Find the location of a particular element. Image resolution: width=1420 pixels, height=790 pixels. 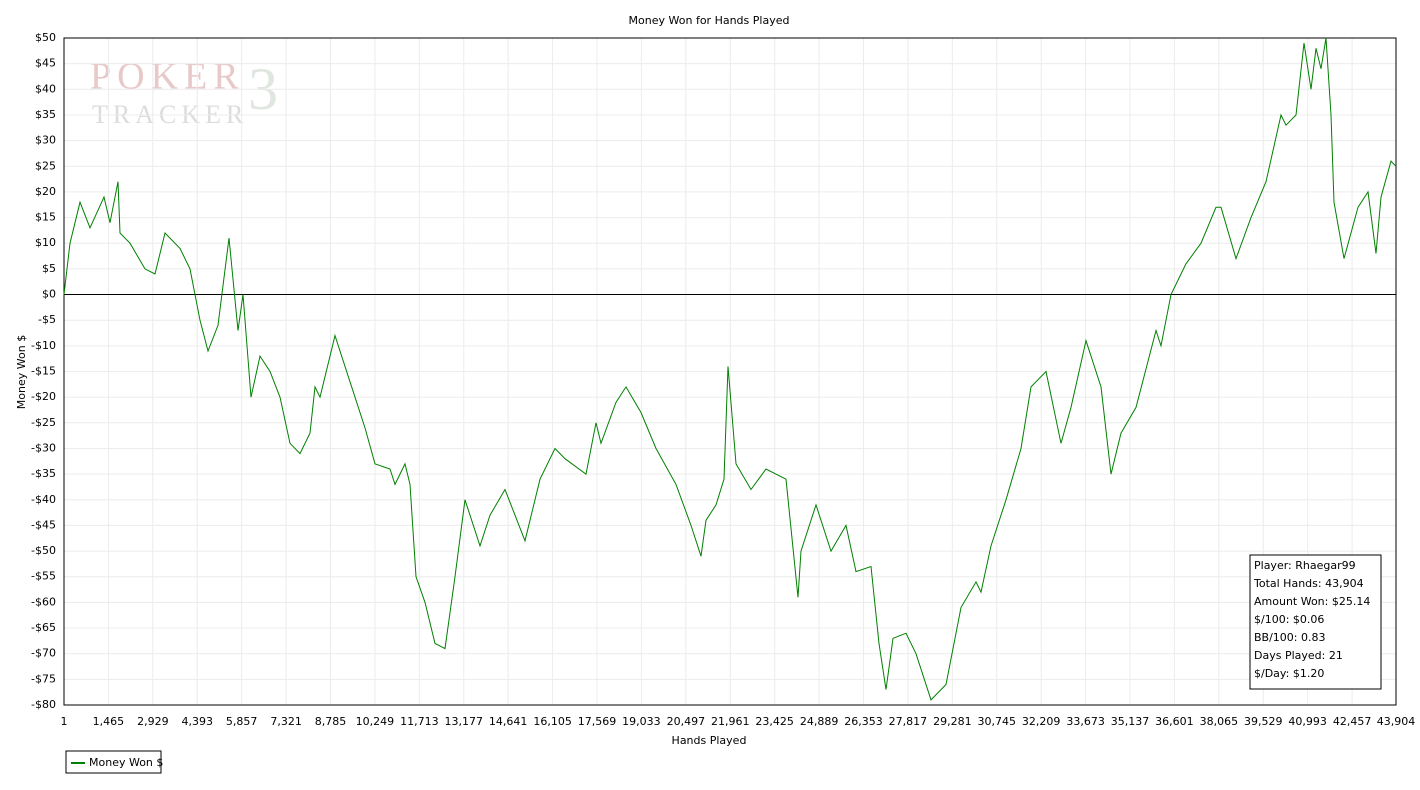

x-tick-label: 26,353 is located at coordinates (863, 721).